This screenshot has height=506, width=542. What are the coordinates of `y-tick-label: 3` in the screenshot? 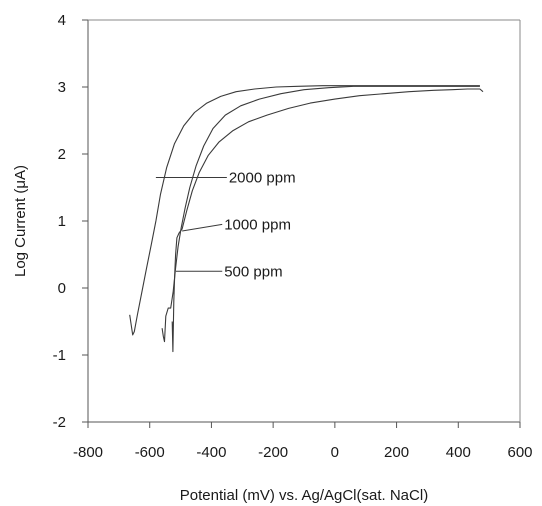 It's located at (62, 87).